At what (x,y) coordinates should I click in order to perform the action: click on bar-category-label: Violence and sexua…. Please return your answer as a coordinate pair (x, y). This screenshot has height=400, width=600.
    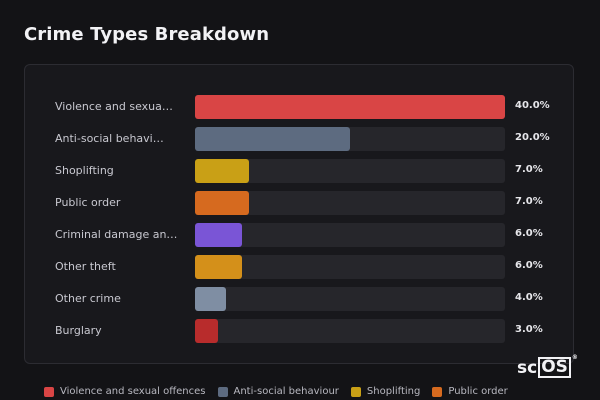
    Looking at the image, I should click on (114, 106).